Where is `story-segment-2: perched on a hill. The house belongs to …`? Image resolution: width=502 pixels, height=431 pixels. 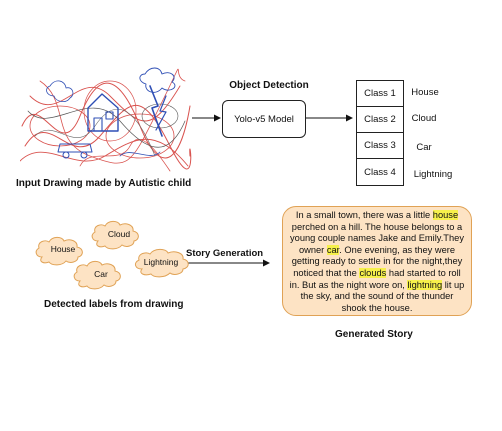
story-segment-2: perched on a hill. The house belongs to … is located at coordinates (377, 238).